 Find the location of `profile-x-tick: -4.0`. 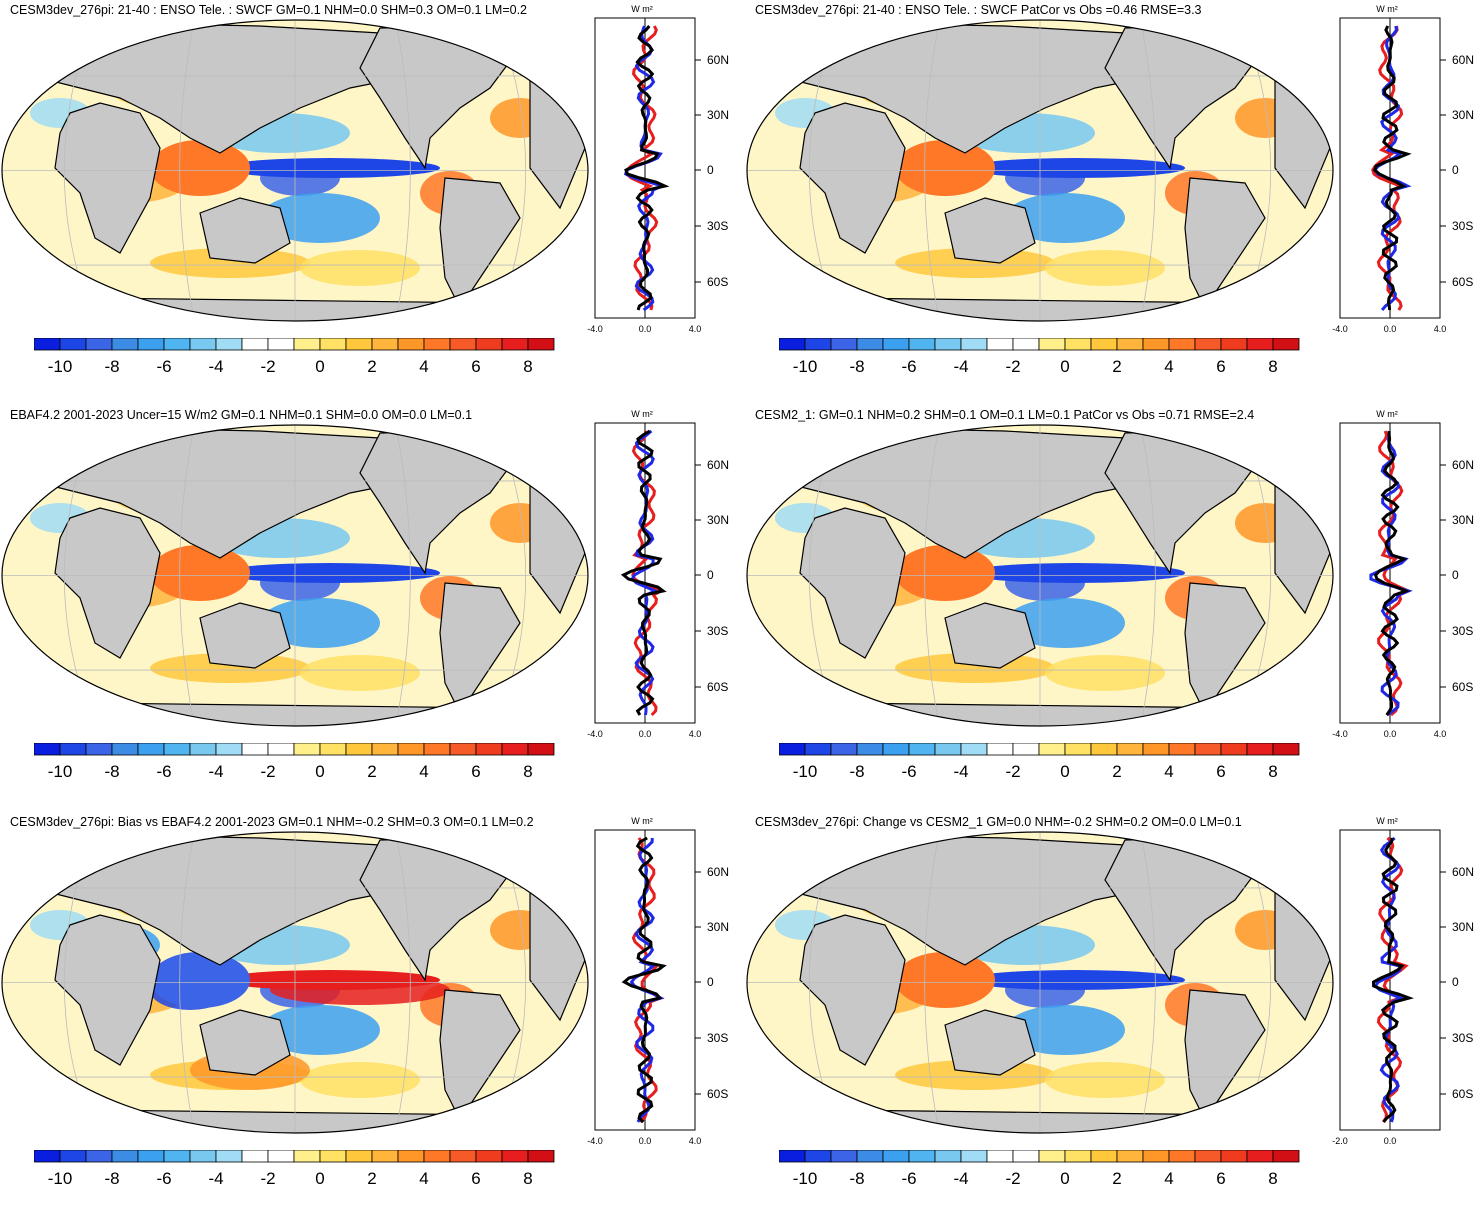

profile-x-tick: -4.0 is located at coordinates (1340, 329).